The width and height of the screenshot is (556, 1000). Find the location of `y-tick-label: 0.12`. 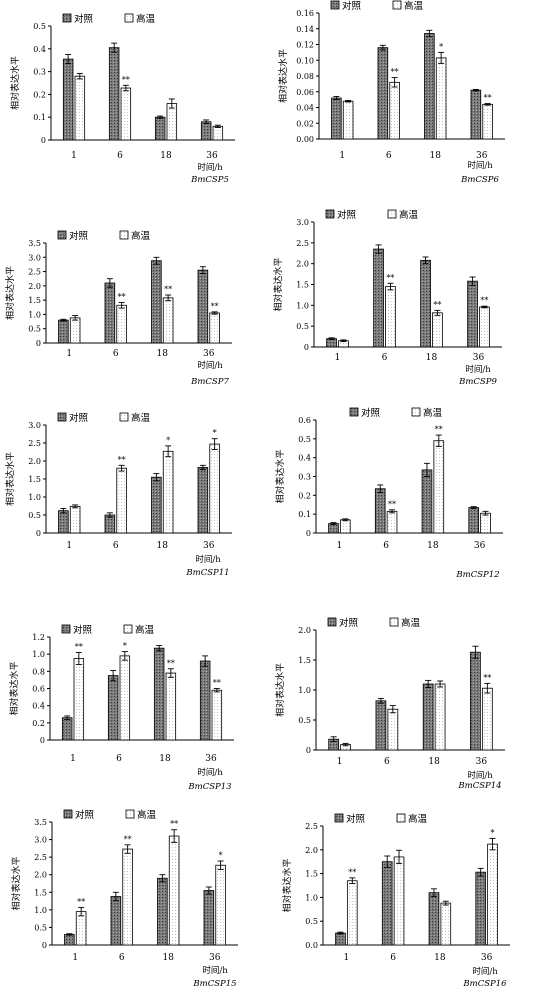

y-tick-label: 0.12 is located at coordinates (305, 45).